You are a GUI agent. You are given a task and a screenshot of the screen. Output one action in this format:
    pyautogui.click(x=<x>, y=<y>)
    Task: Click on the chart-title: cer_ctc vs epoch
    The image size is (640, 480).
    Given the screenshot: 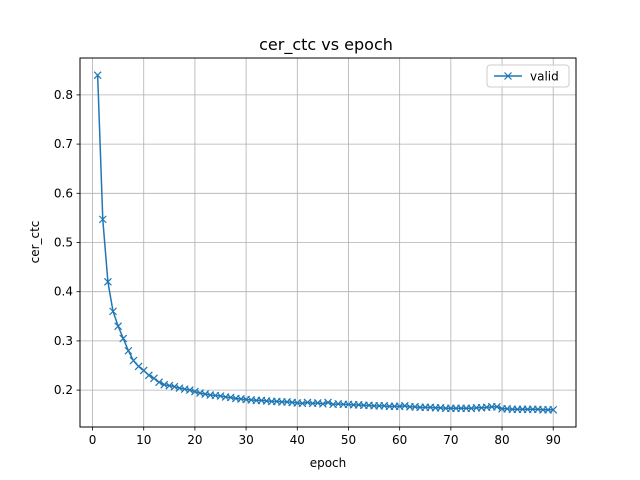 What is the action you would take?
    pyautogui.click(x=326, y=45)
    